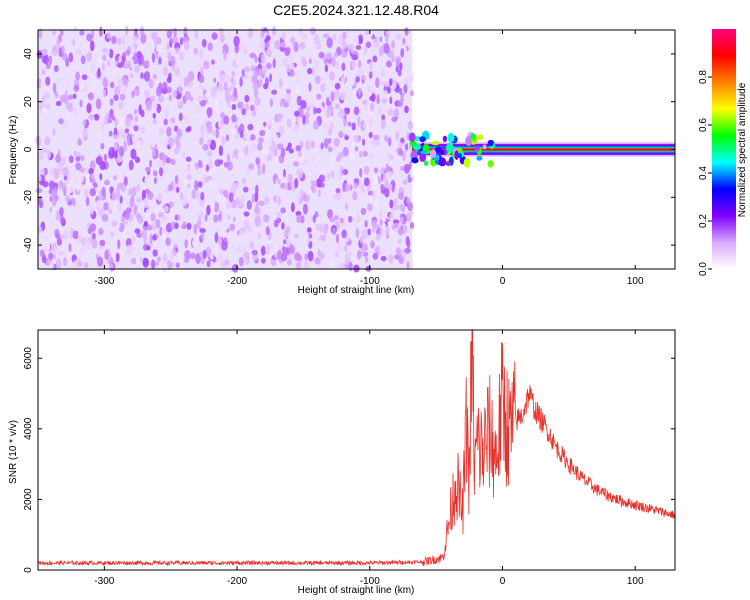  I want to click on colorbar-label: Normalized spectral amplitude, so click(742, 149).